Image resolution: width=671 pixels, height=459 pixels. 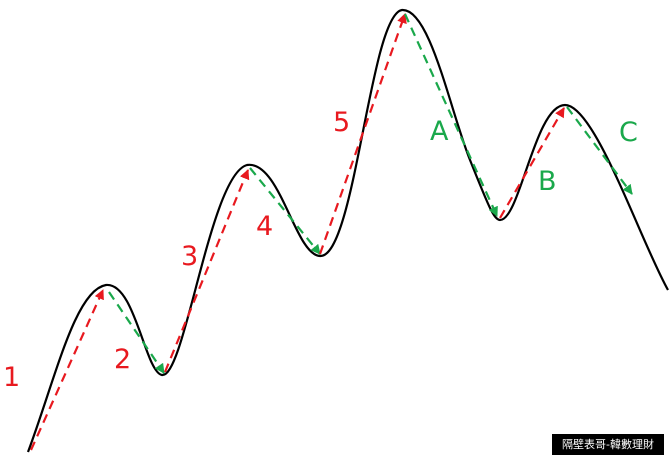 I want to click on wave-label-b: B, so click(x=547, y=181).